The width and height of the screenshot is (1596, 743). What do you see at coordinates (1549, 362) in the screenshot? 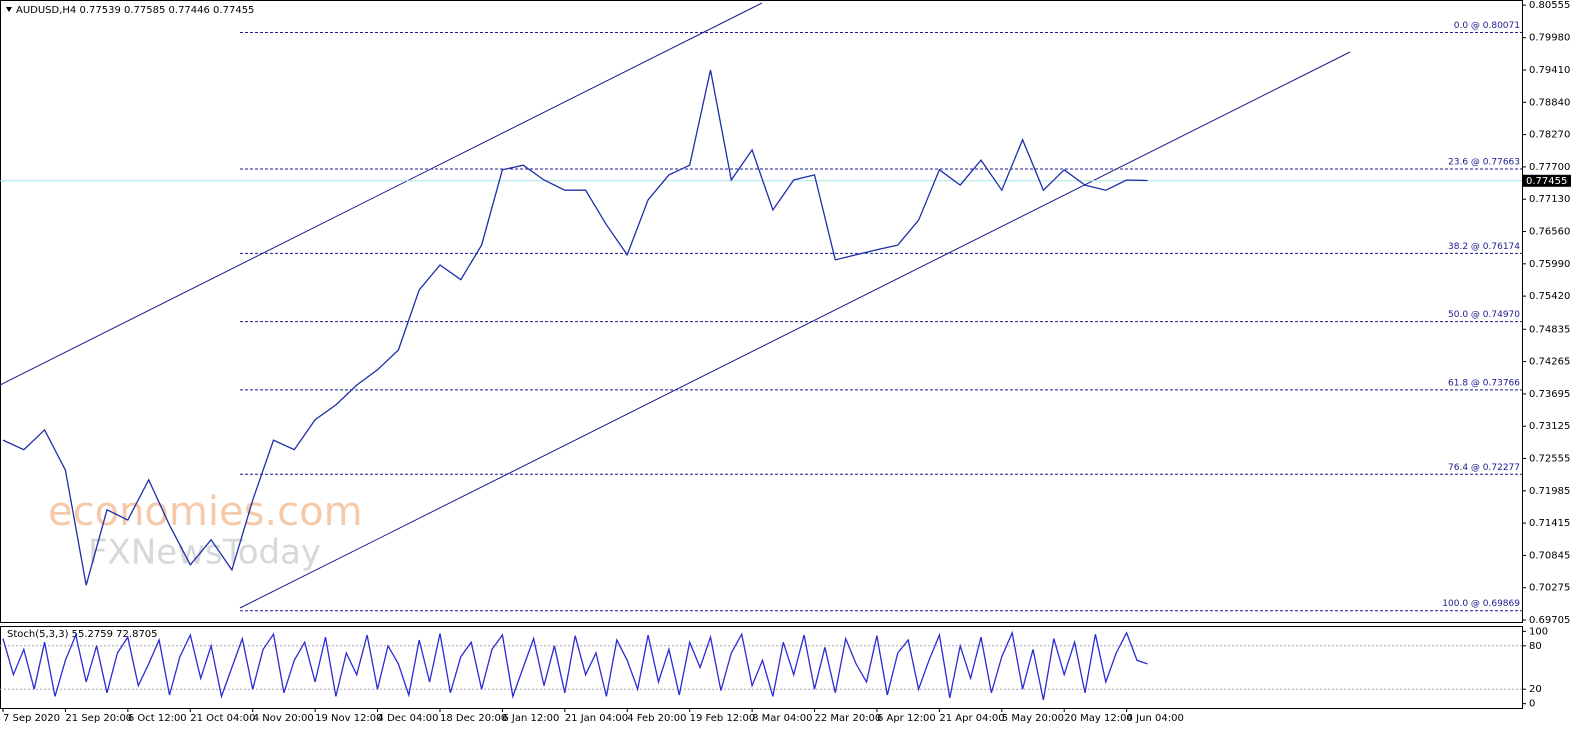
I see `y-tick-label: 0.74265` at bounding box center [1549, 362].